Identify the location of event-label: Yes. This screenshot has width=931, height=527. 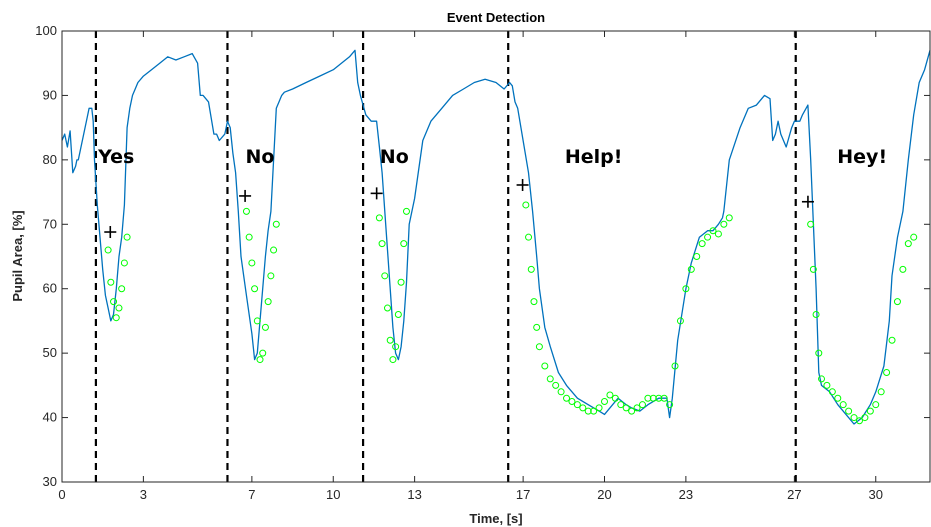
(115, 157).